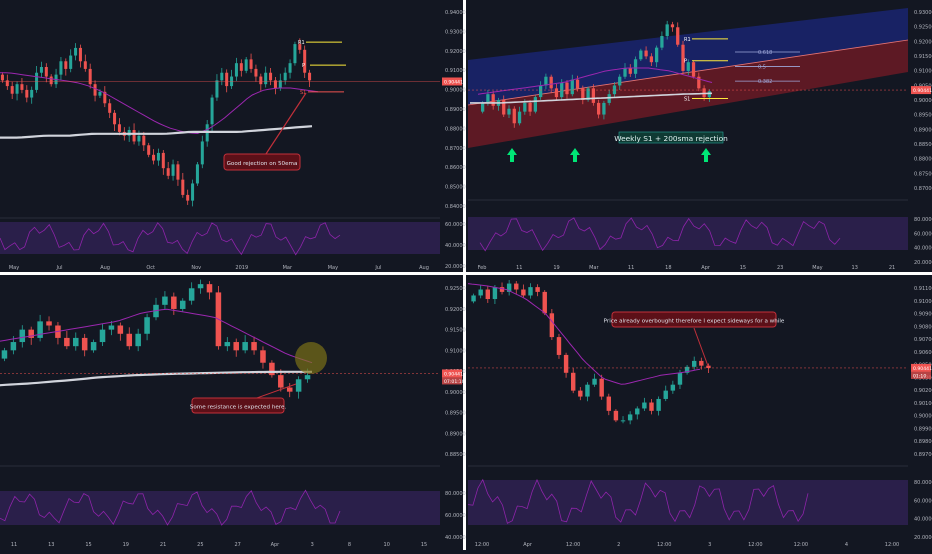 The height and width of the screenshot is (554, 932). Describe the element at coordinates (455, 267) in the screenshot. I see `rsi-tick-label: 20.0000` at that location.